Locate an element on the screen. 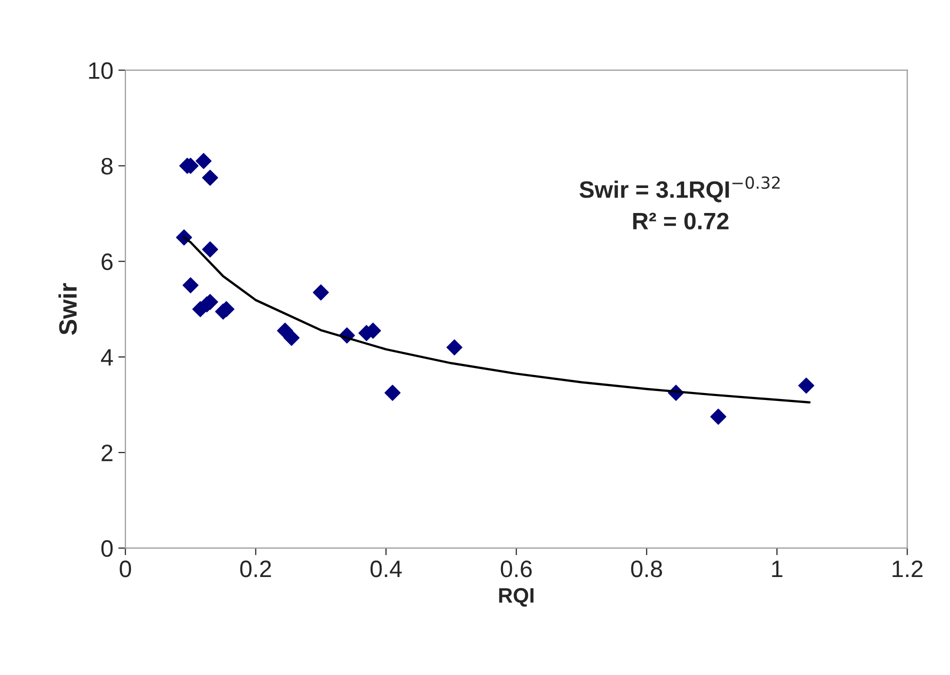 Image resolution: width=950 pixels, height=675 pixels. x-tick-label: 0.4 is located at coordinates (386, 569).